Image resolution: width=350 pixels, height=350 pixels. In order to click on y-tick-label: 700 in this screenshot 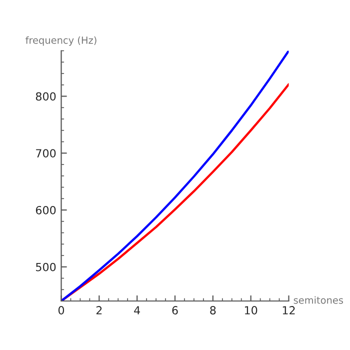, I will do `click(46, 153)`.